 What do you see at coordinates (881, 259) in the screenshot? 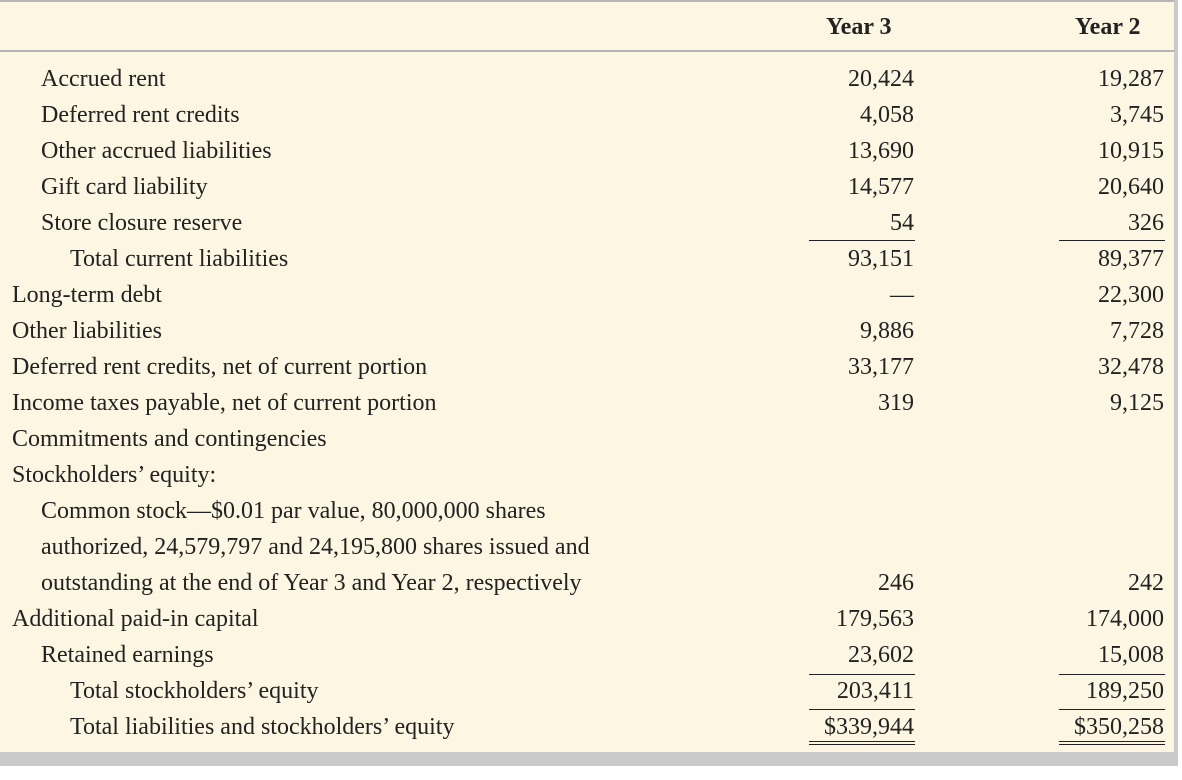
I see `year3-value: 93,151` at bounding box center [881, 259].